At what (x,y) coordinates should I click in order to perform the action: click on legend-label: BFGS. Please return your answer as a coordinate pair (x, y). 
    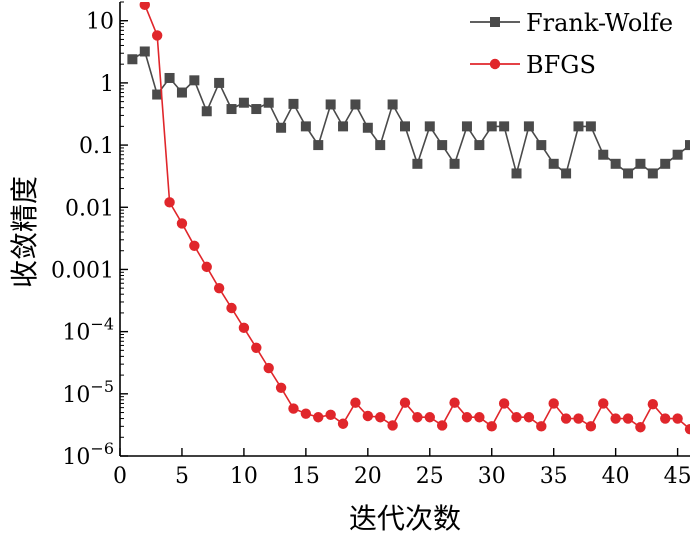
    Looking at the image, I should click on (561, 65).